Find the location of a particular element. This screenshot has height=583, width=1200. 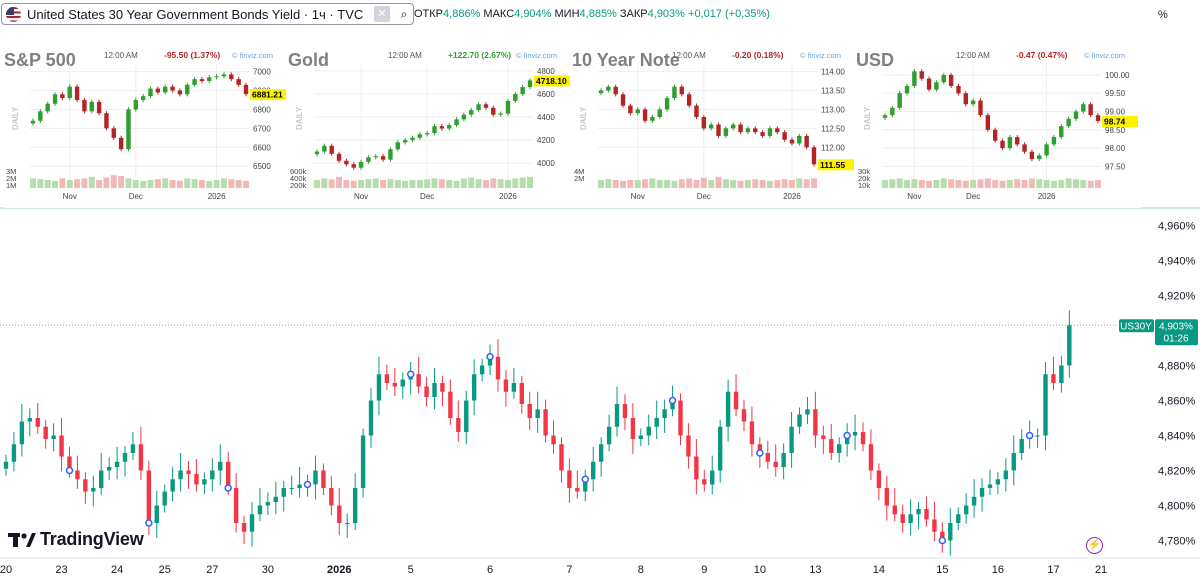

y-tick-label: 4,840% is located at coordinates (1177, 437).